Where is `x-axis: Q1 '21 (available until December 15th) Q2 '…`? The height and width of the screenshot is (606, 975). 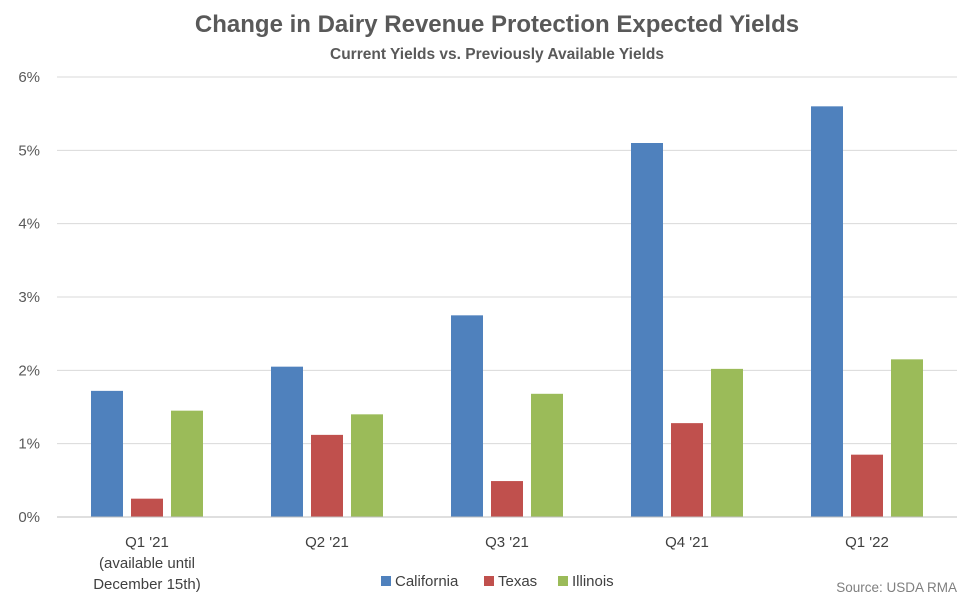
x-axis: Q1 '21 (available until December 15th) Q2 '… is located at coordinates (491, 563).